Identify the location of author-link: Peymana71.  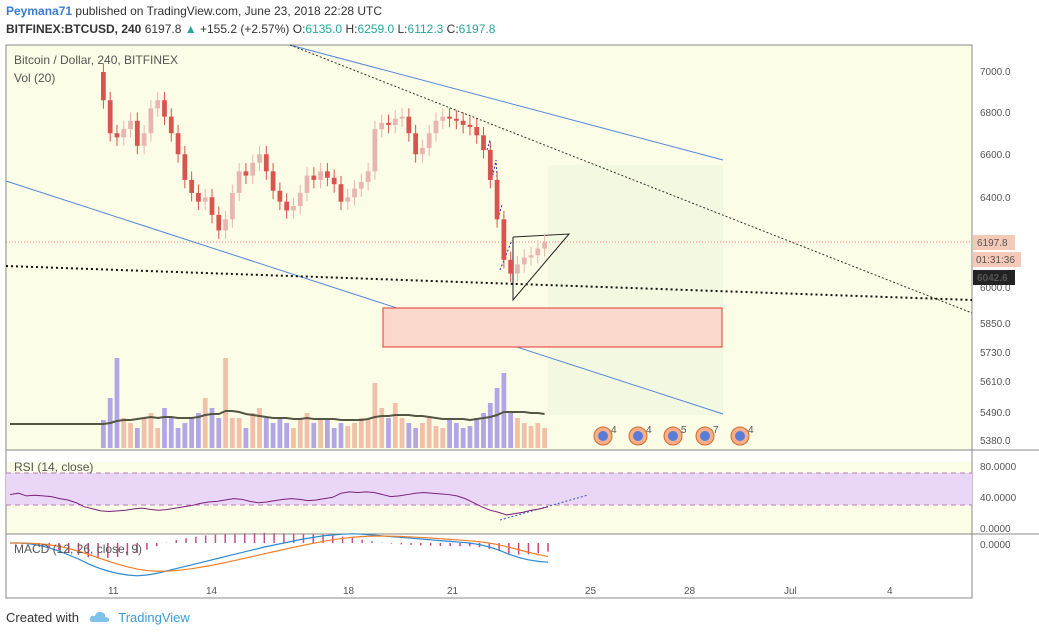
(39, 11).